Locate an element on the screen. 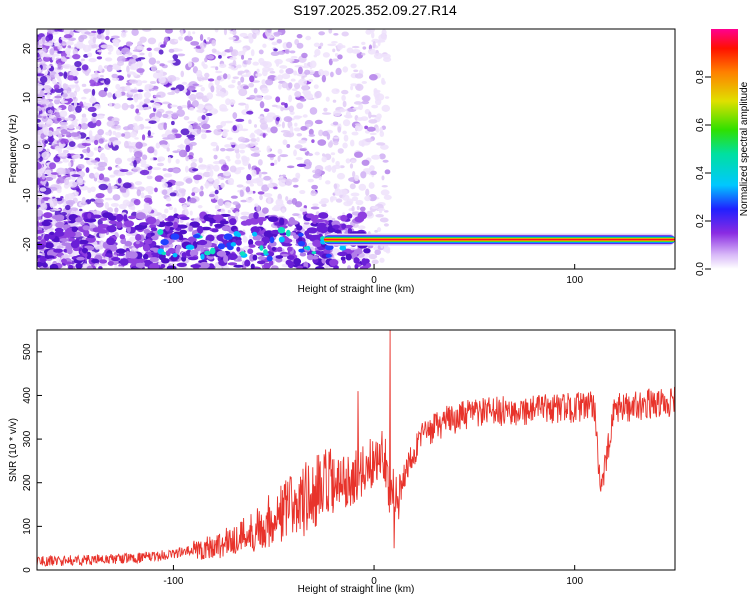 The height and width of the screenshot is (600, 750). spectrogram-y-label: Frequency (Hz) is located at coordinates (13, 149).